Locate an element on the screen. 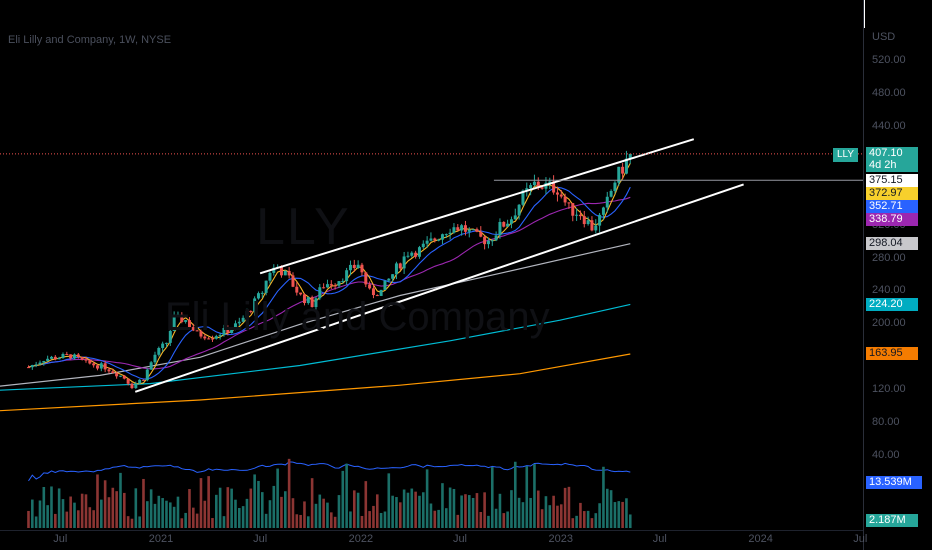 Image resolution: width=932 pixels, height=550 pixels. price-tick: 520.00 is located at coordinates (889, 60).